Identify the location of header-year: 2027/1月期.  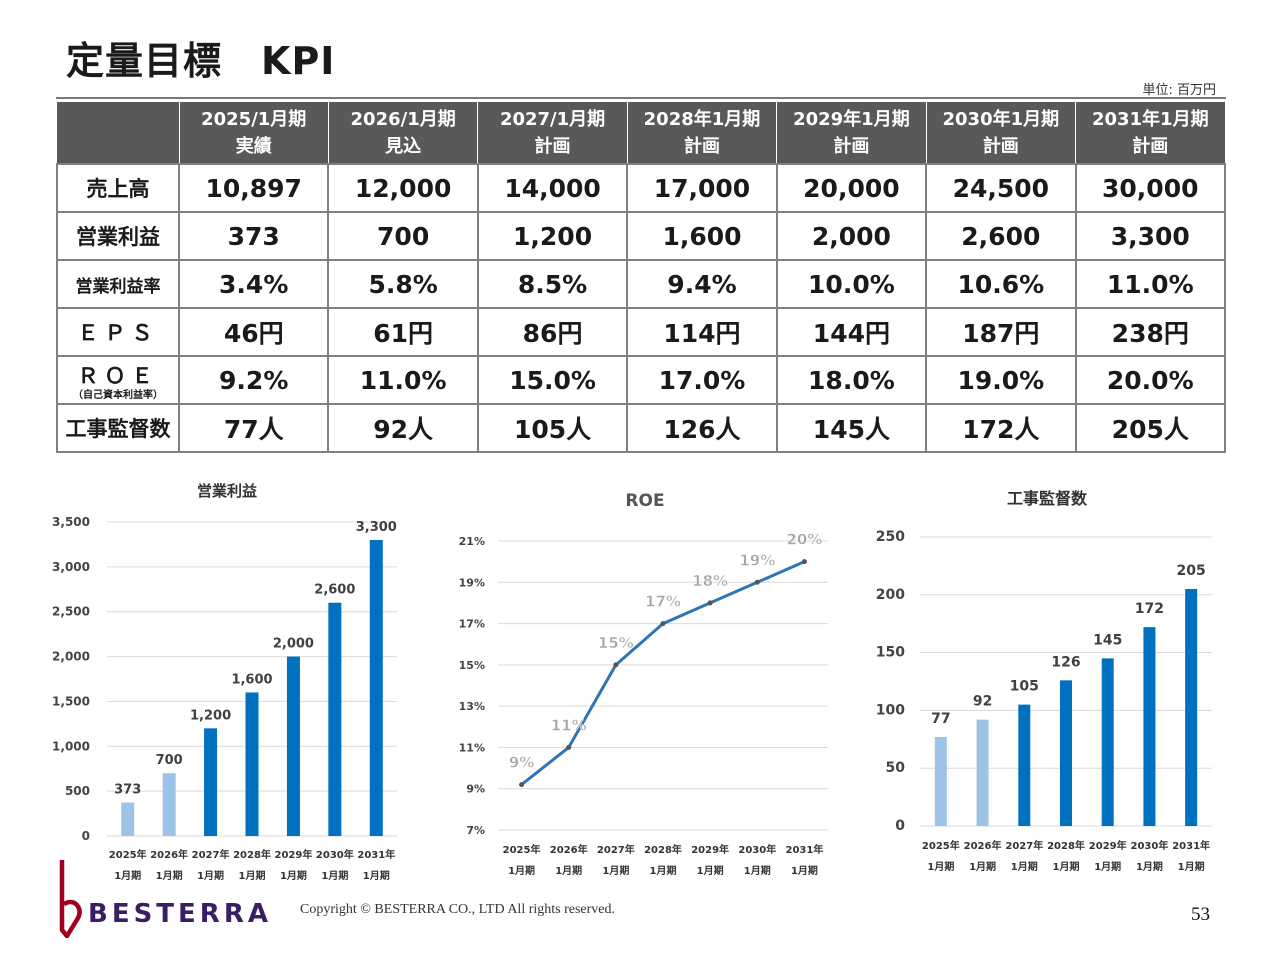
(552, 119).